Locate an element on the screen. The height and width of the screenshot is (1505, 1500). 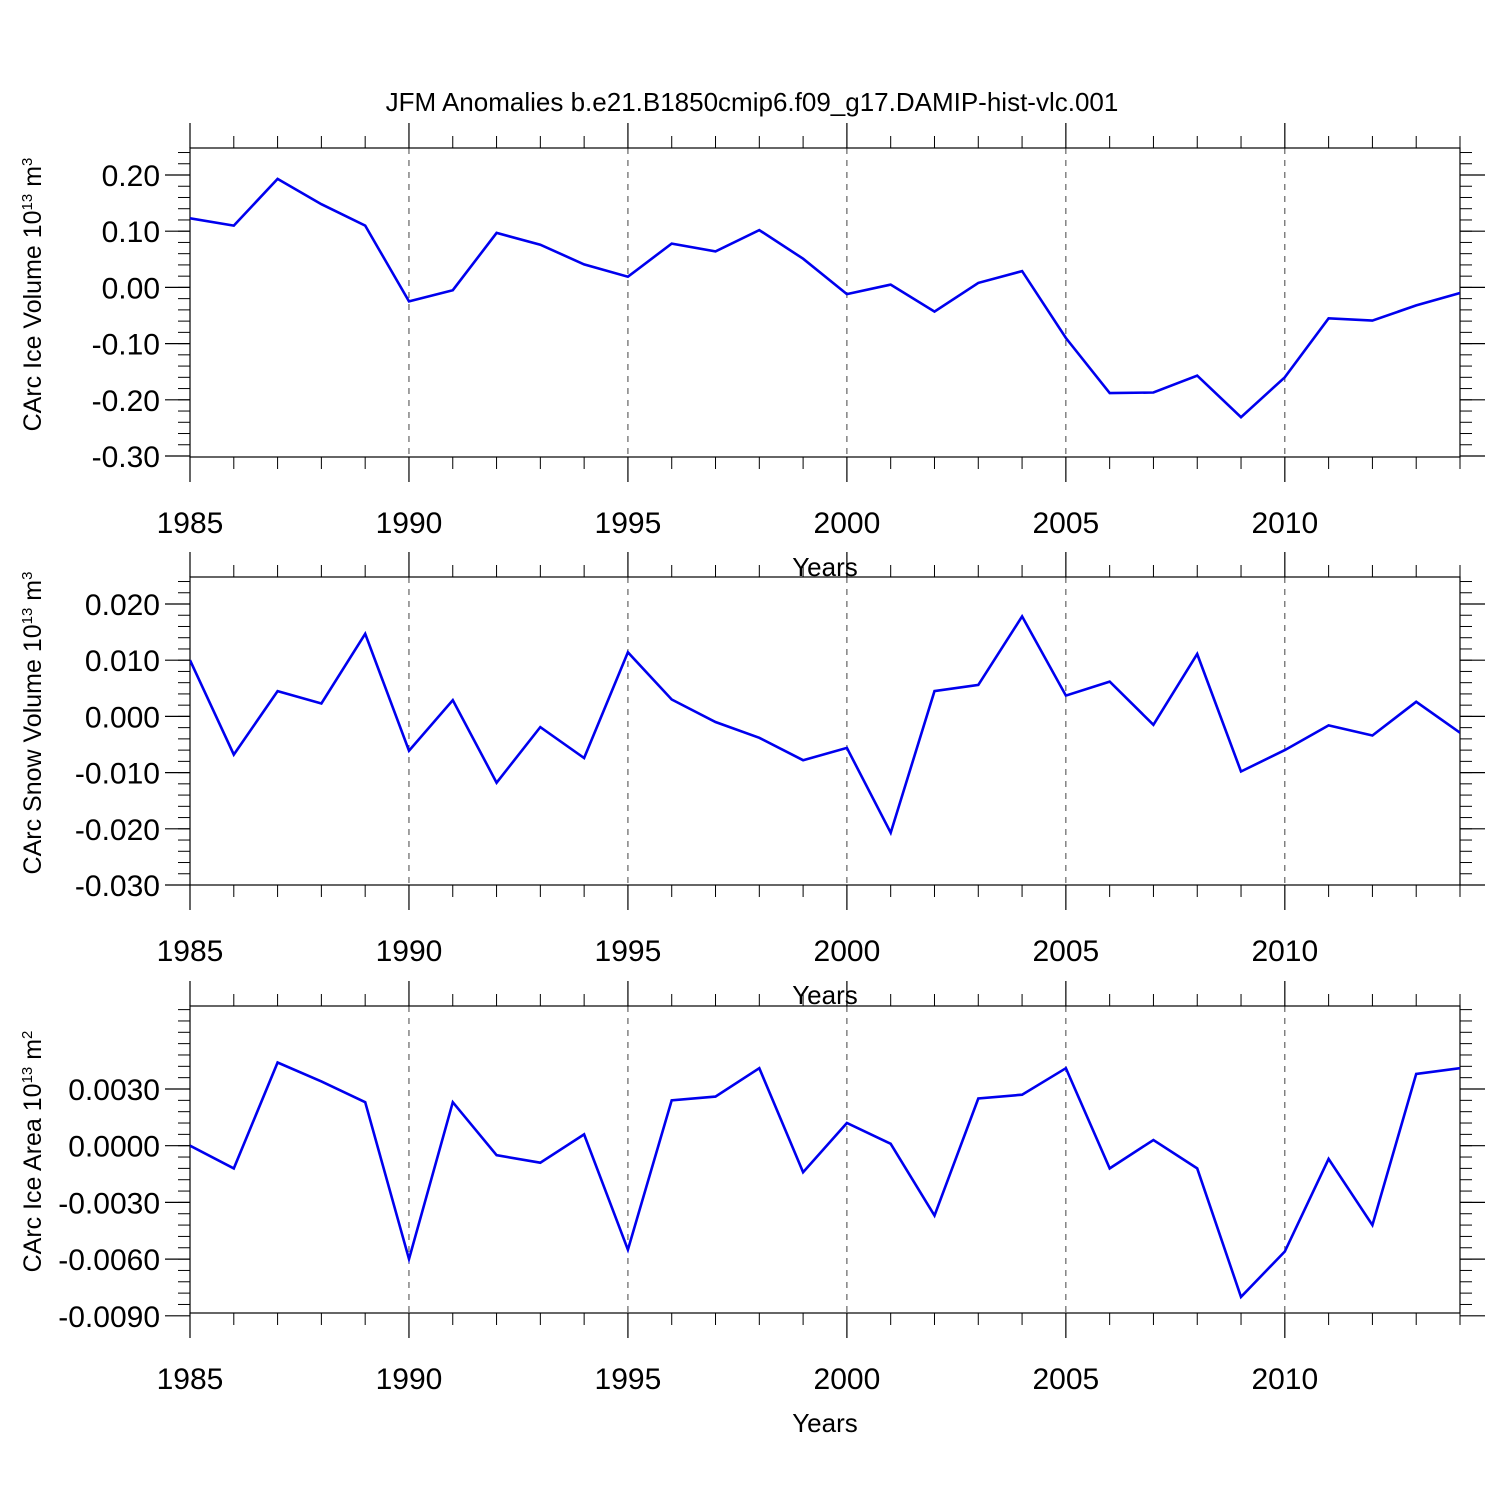
y-tick-label: -0.10 is located at coordinates (126, 345).